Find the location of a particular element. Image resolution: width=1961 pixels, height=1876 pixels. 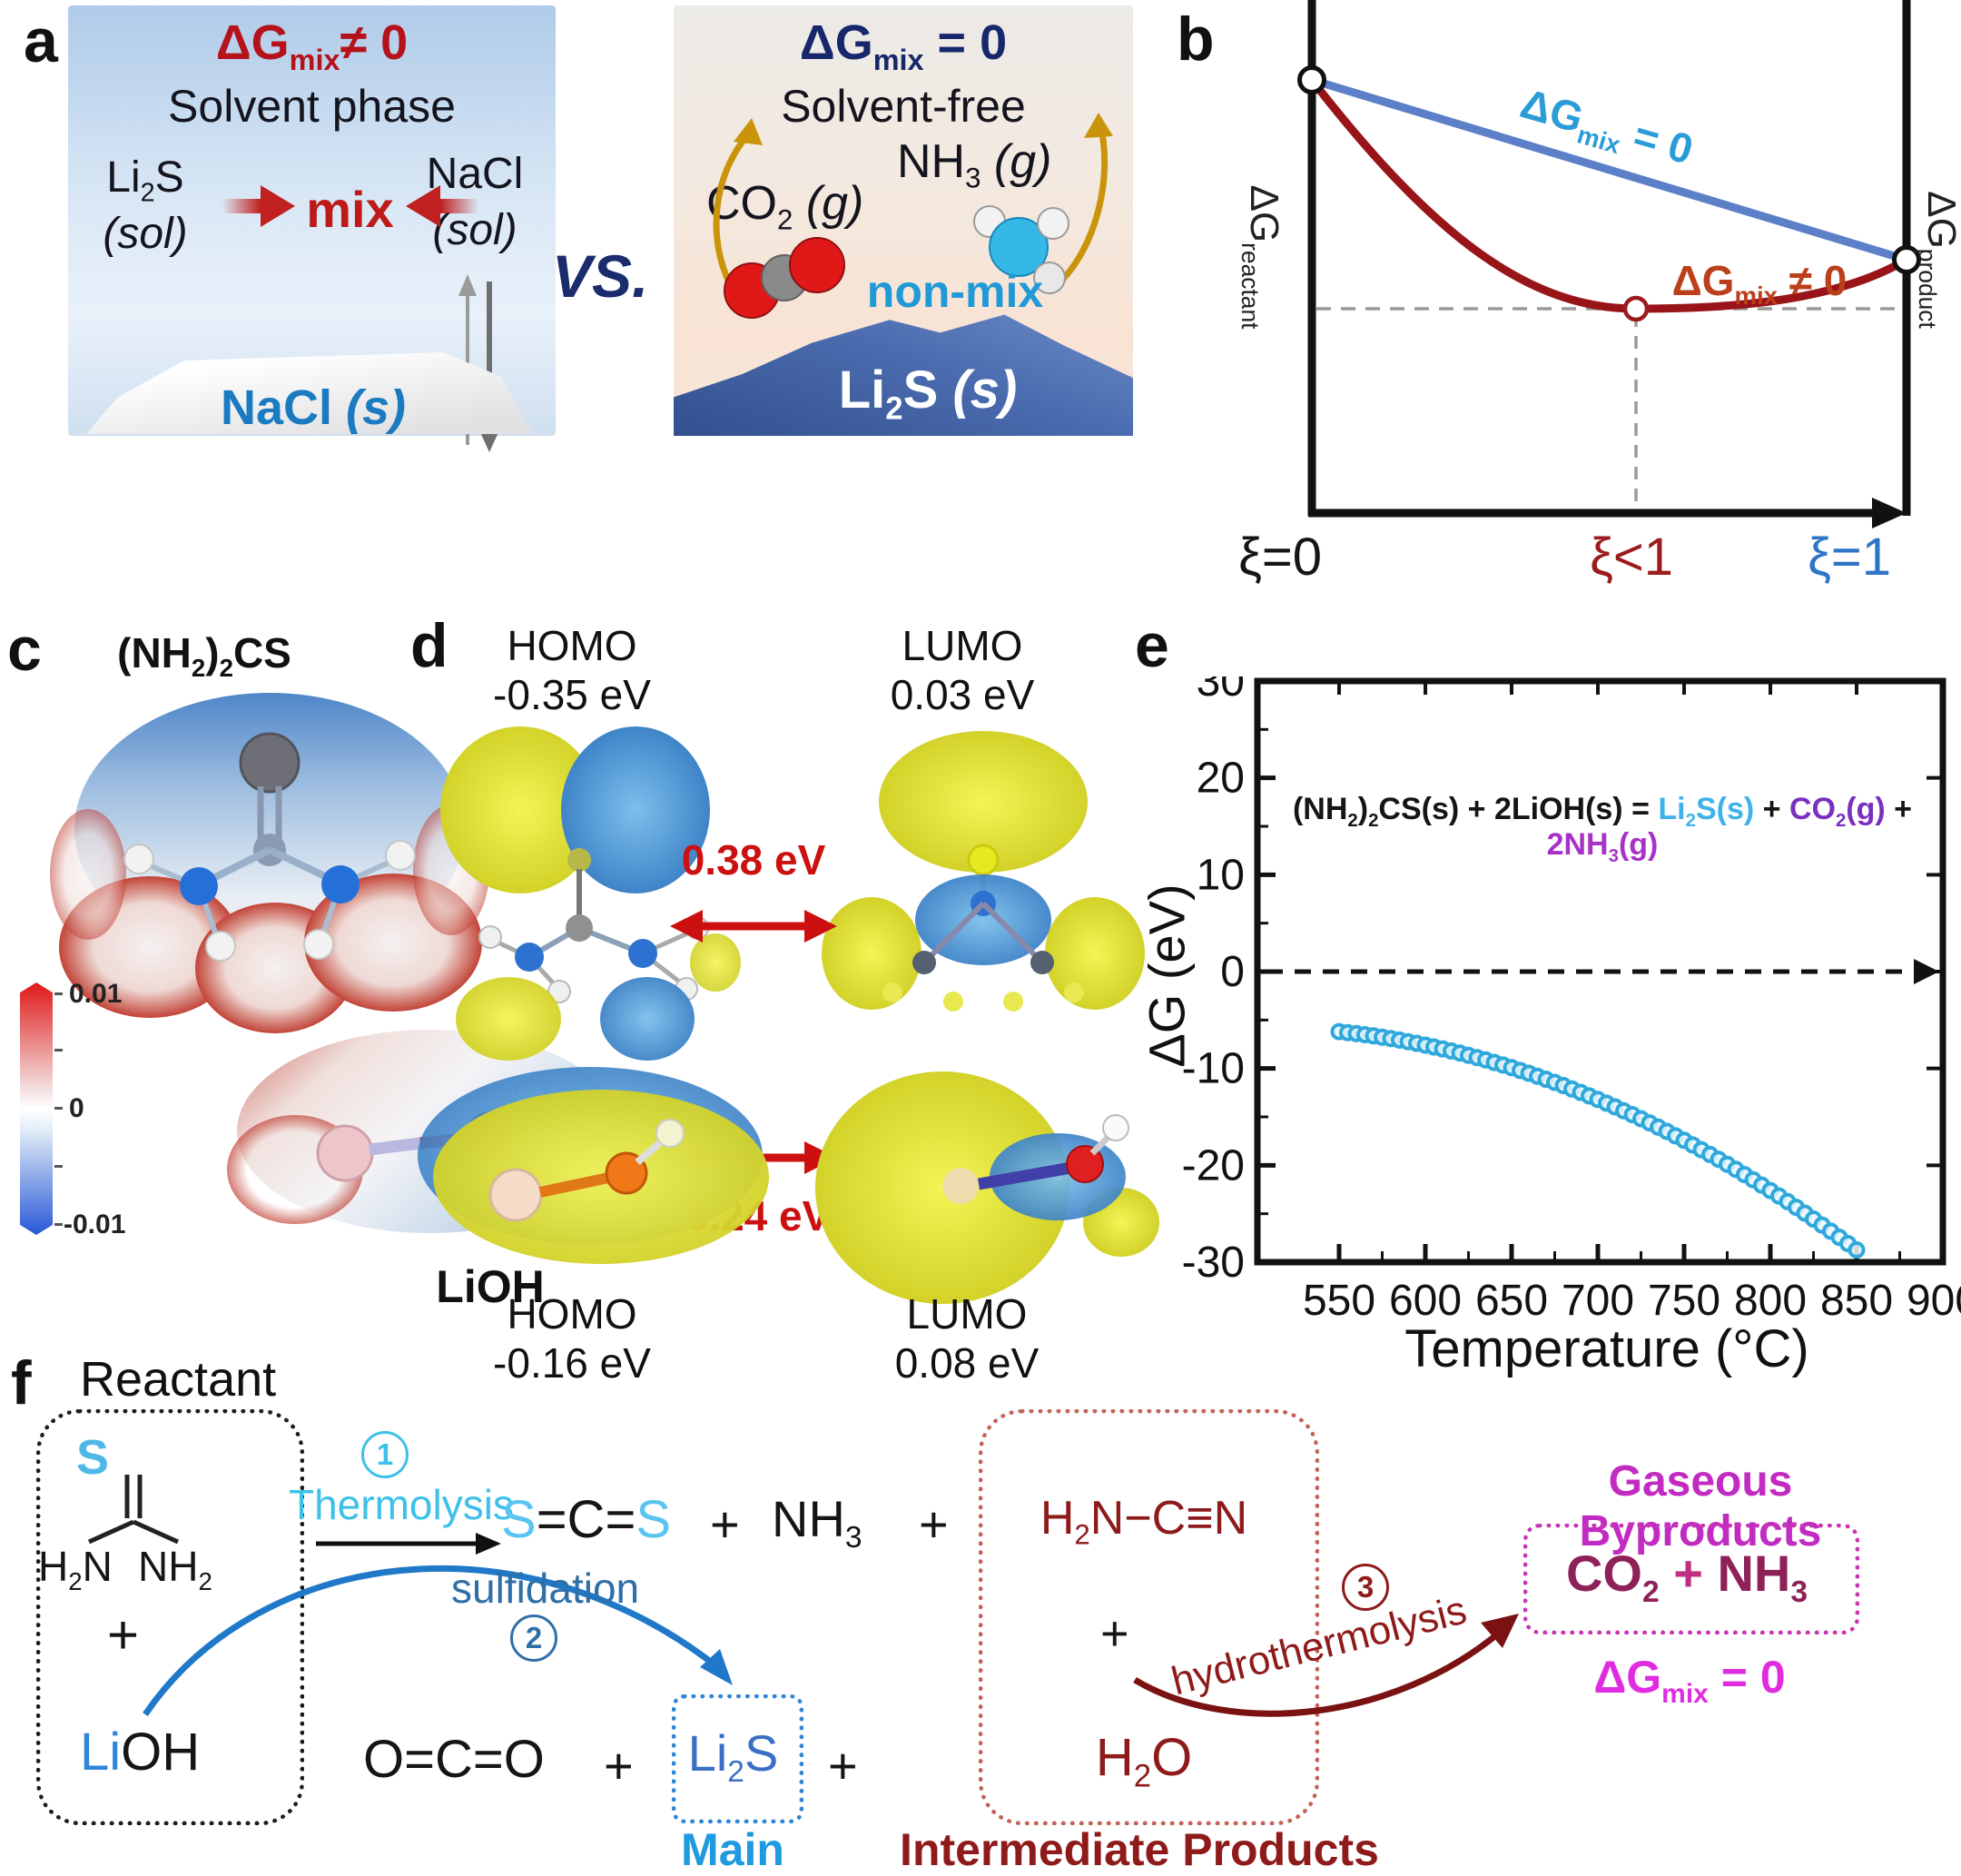

li2s-sol-formula: Li2S is located at coordinates (145, 181).